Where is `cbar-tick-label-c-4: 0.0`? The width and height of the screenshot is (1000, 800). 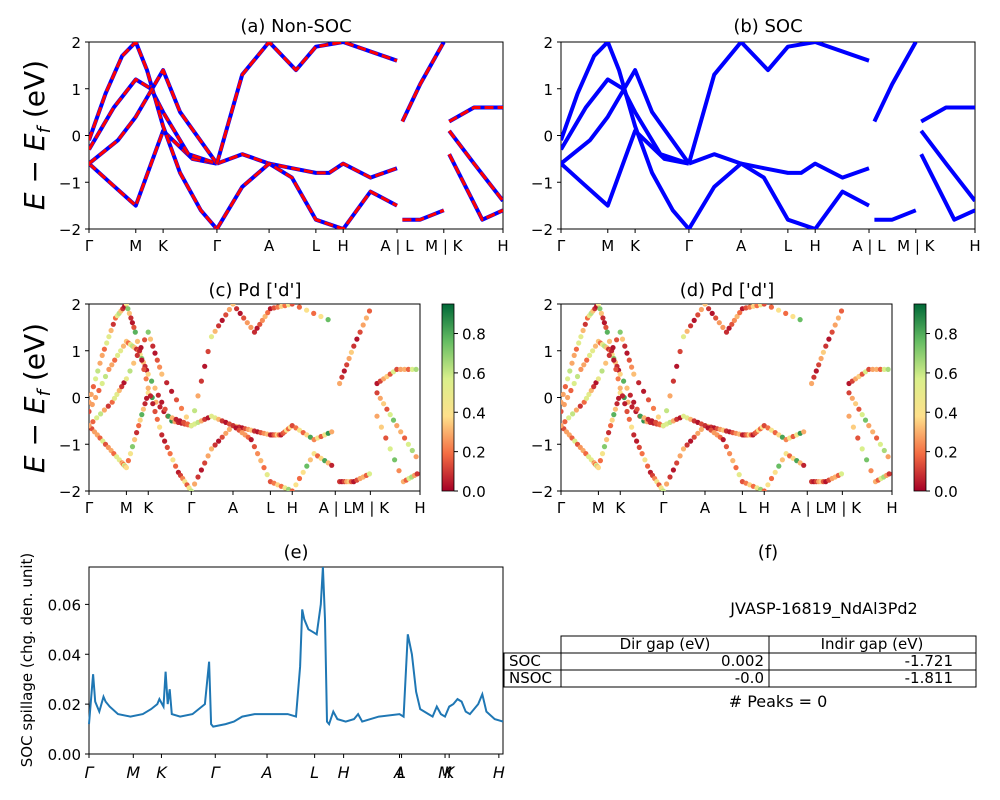 cbar-tick-label-c-4: 0.0 is located at coordinates (474, 492).